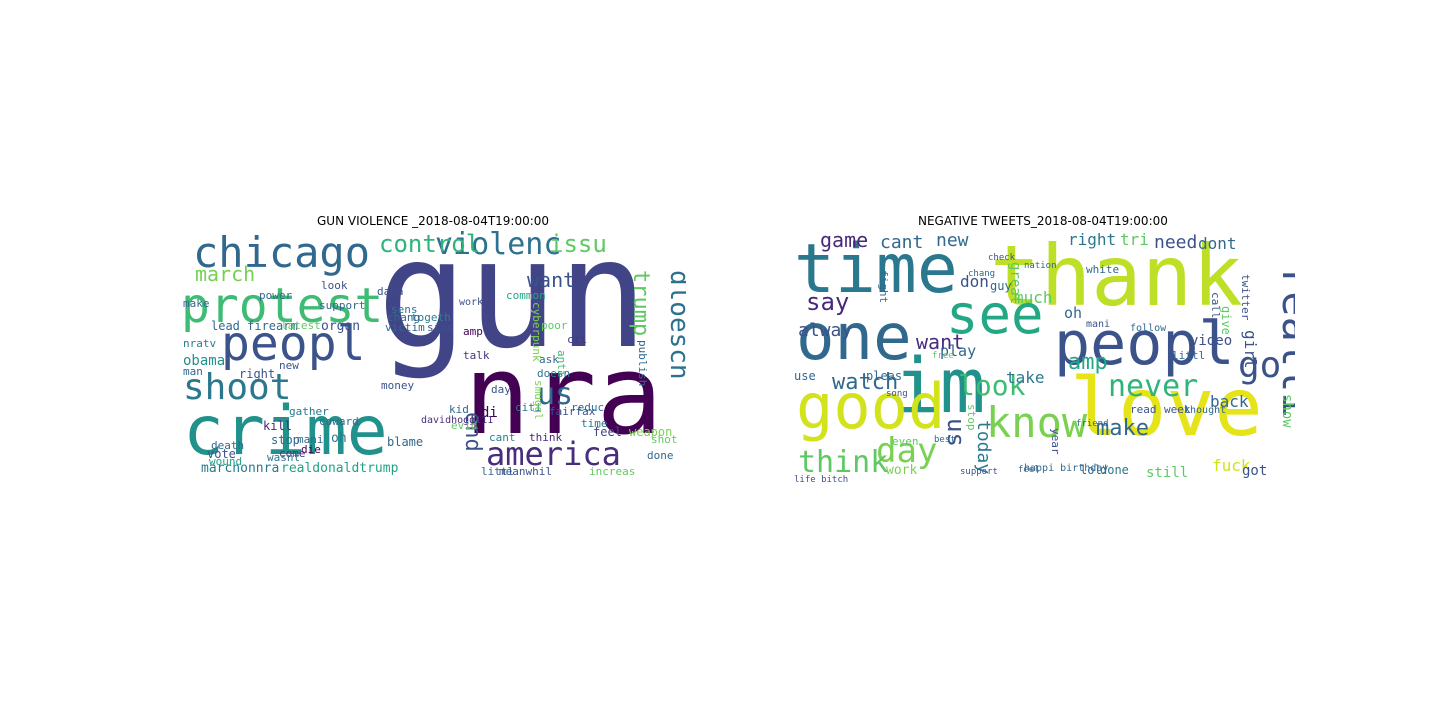  Describe the element at coordinates (956, 432) in the screenshot. I see `negative-tweets-word-17: us` at that location.